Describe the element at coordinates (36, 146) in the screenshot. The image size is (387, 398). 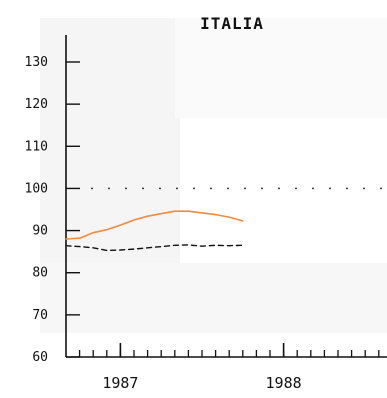
I see `y-tick-label: 110` at that location.